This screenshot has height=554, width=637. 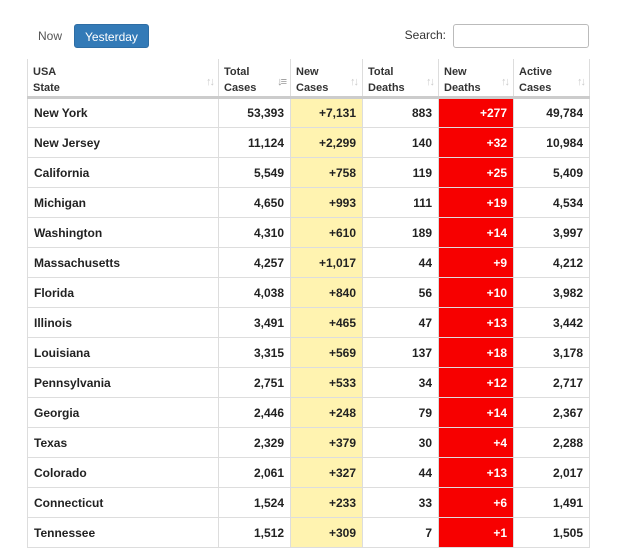 I want to click on cell-total-deaths: 56, so click(x=400, y=292).